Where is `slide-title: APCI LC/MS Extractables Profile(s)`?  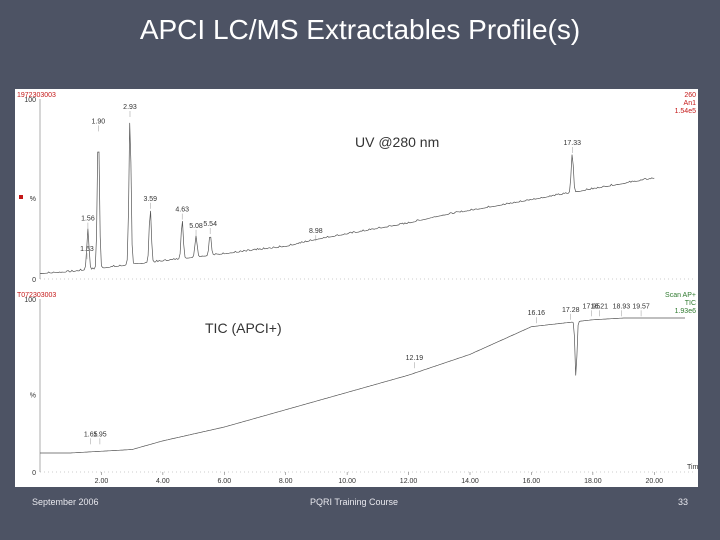 slide-title: APCI LC/MS Extractables Profile(s) is located at coordinates (360, 29).